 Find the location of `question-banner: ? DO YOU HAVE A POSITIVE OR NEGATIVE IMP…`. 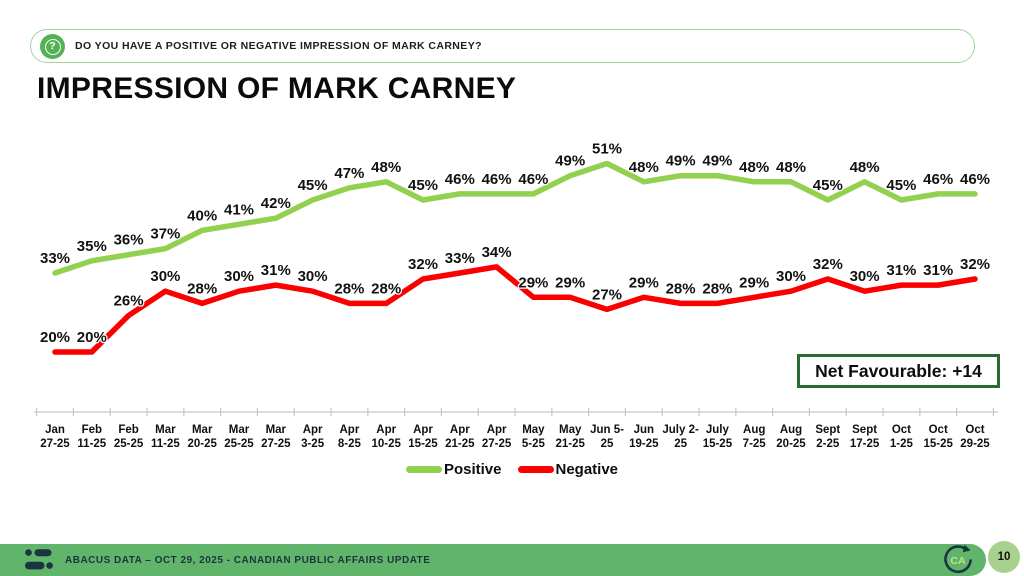

question-banner: ? DO YOU HAVE A POSITIVE OR NEGATIVE IMP… is located at coordinates (502, 46).